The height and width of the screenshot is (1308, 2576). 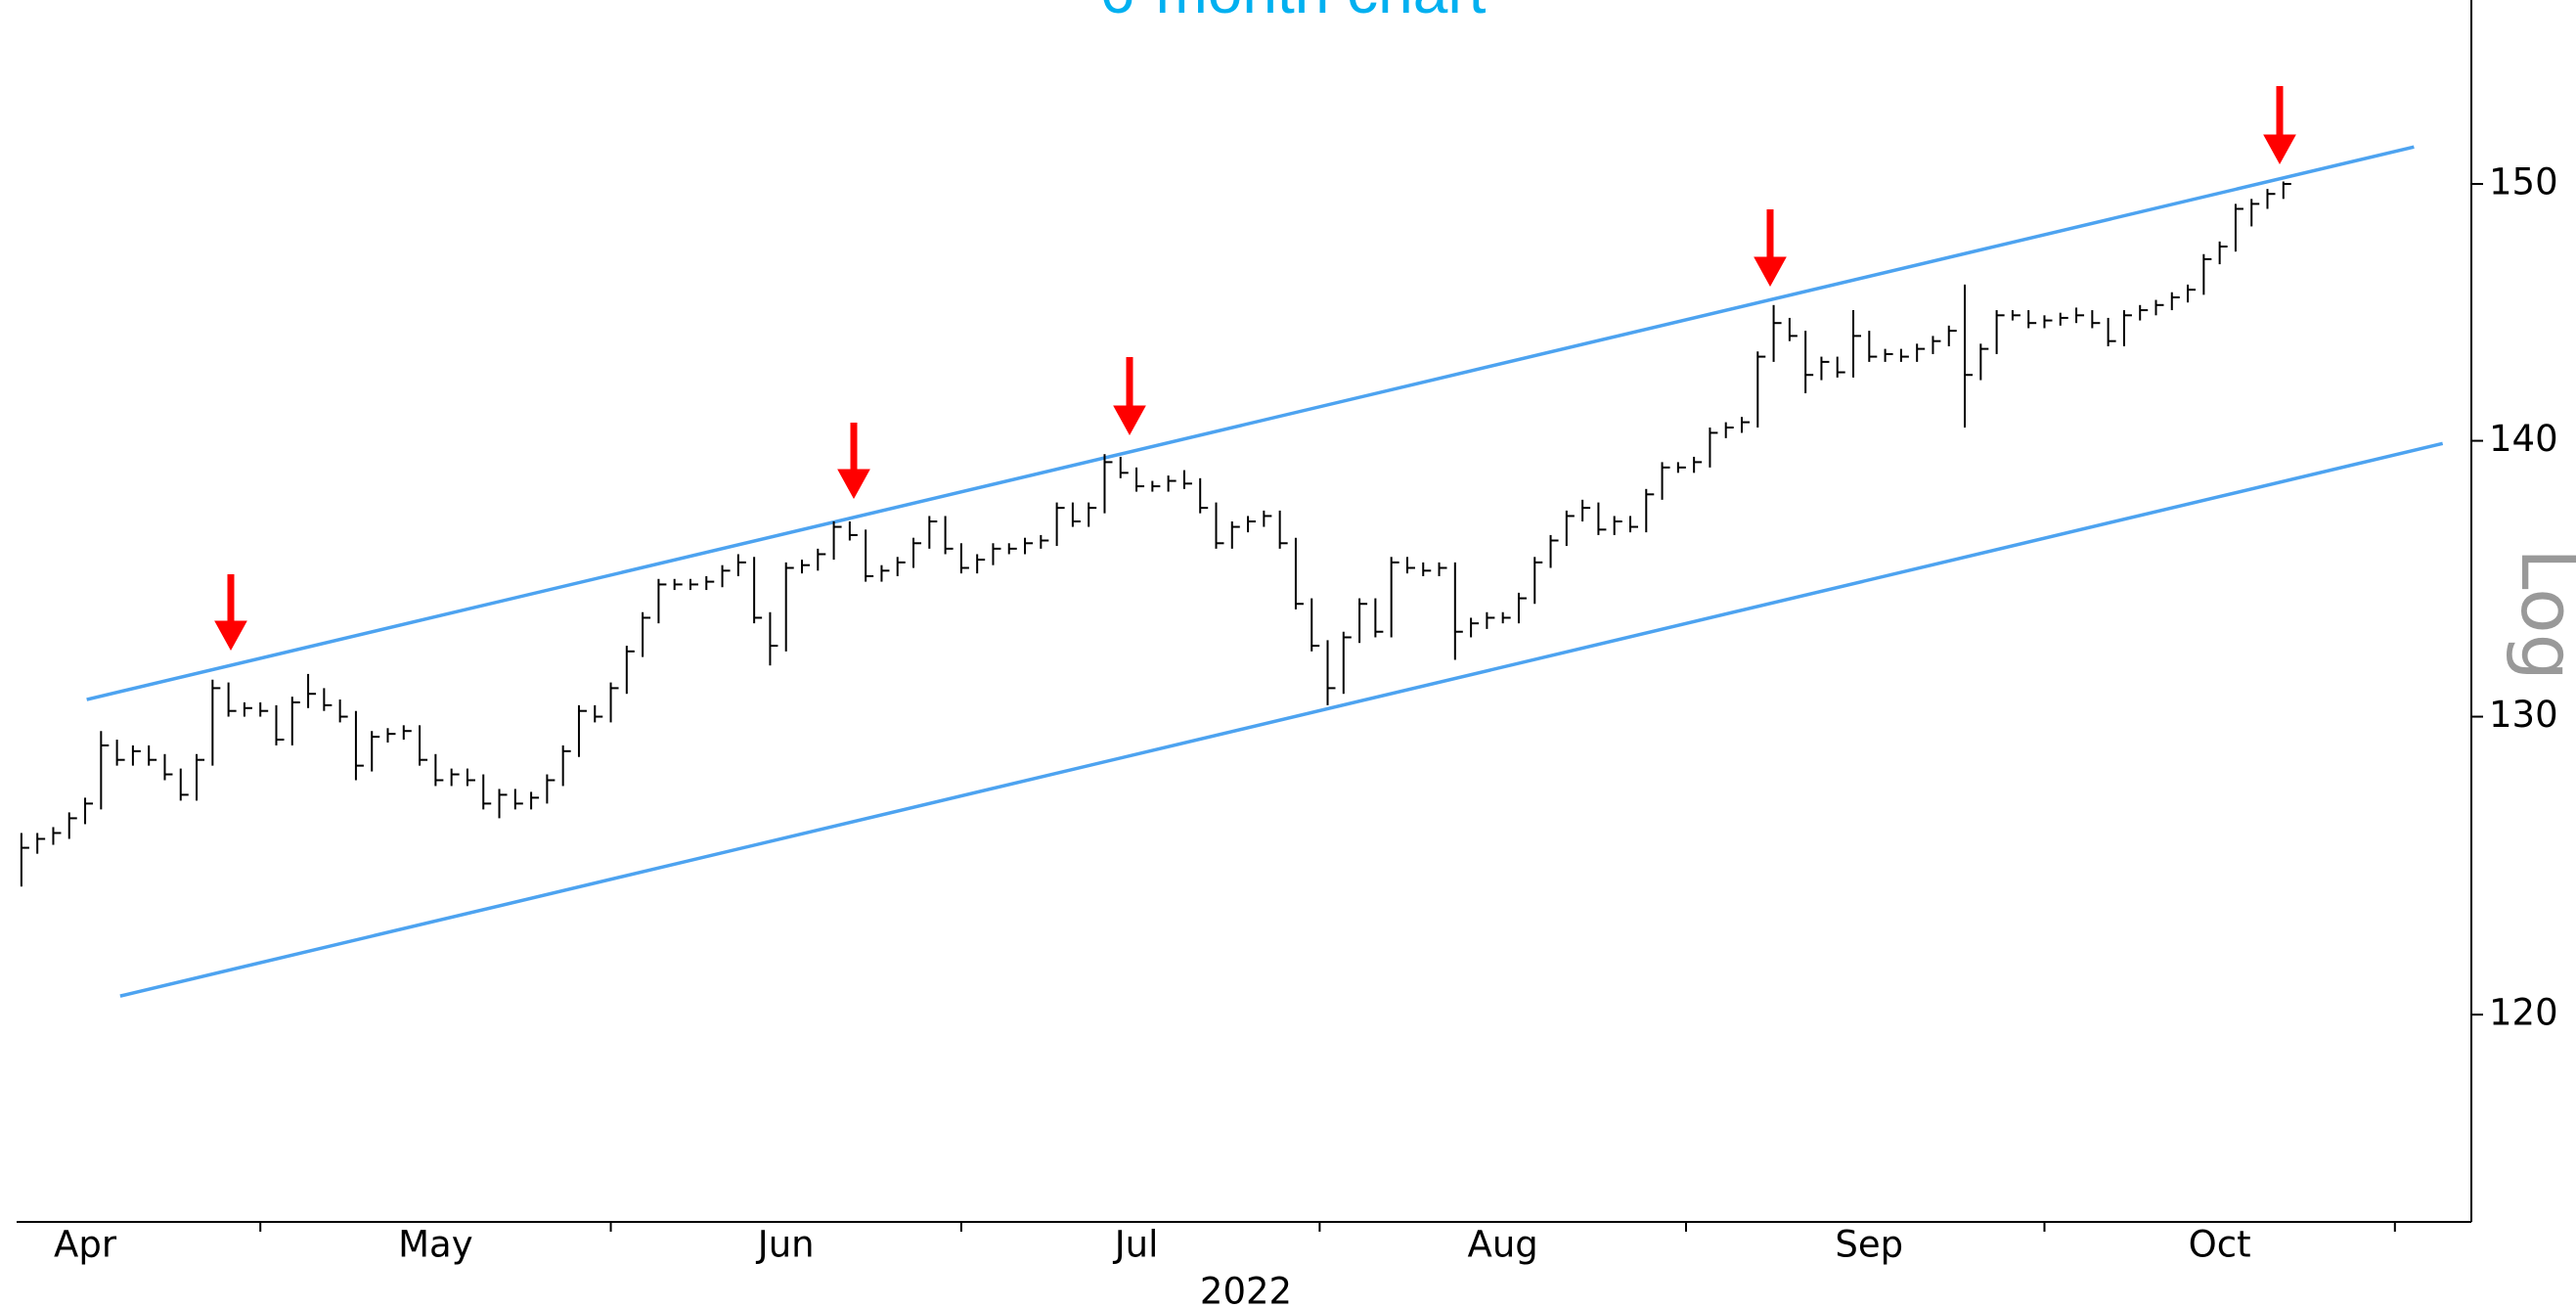 What do you see at coordinates (785, 1245) in the screenshot?
I see `x-tick-label: Jun` at bounding box center [785, 1245].